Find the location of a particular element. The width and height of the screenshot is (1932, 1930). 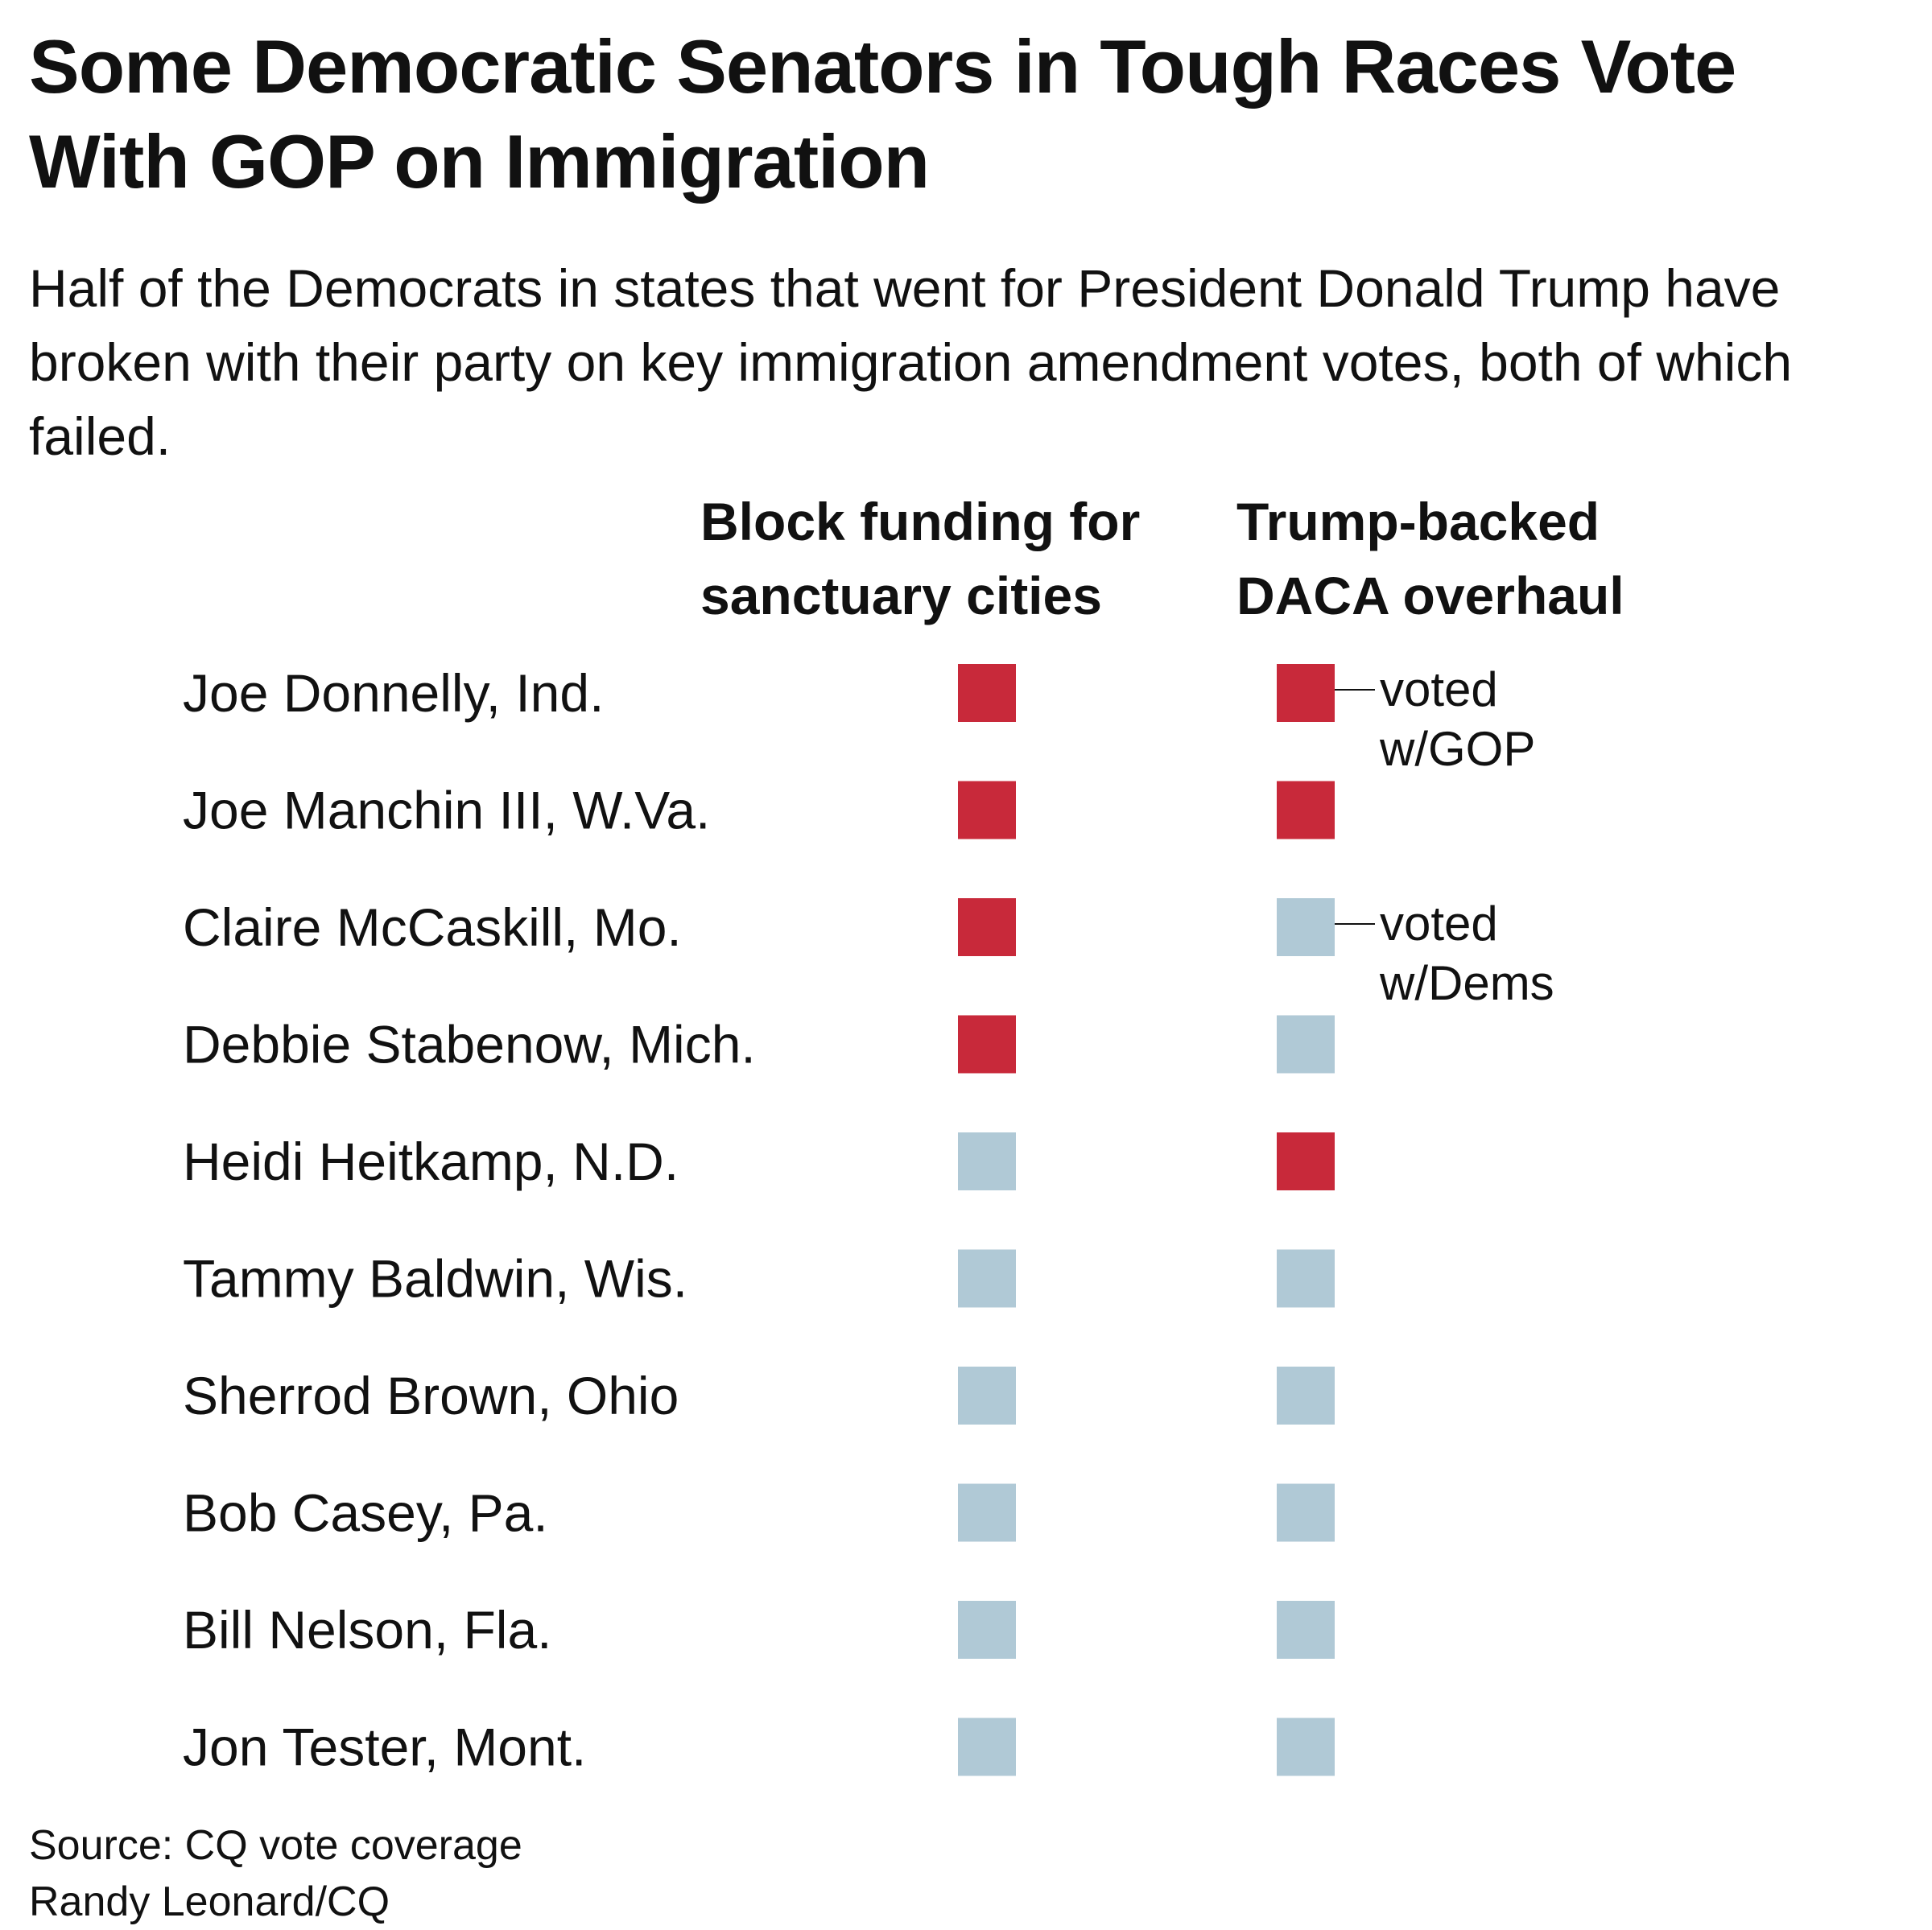

senator-name: Bob Casey, Pa. is located at coordinates (365, 1513).